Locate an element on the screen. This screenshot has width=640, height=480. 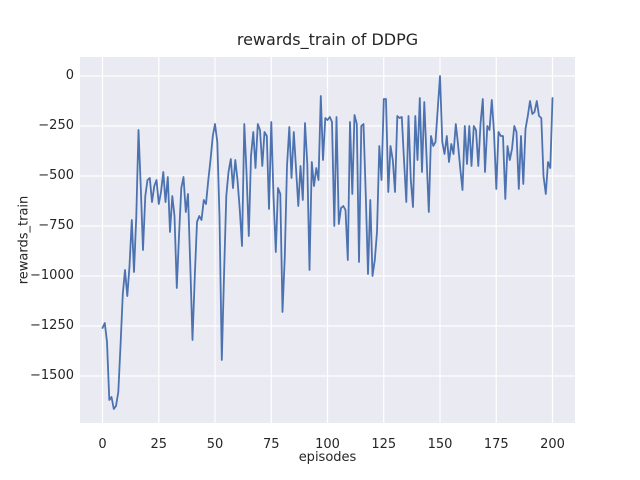
x-tick-label: 200 is located at coordinates (552, 444).